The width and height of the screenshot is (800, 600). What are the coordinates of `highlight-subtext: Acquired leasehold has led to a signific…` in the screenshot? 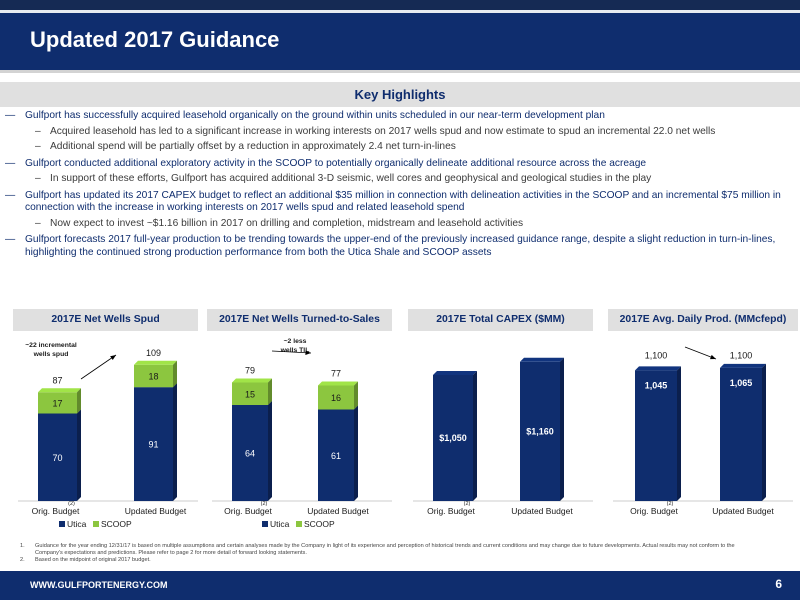 It's located at (383, 131).